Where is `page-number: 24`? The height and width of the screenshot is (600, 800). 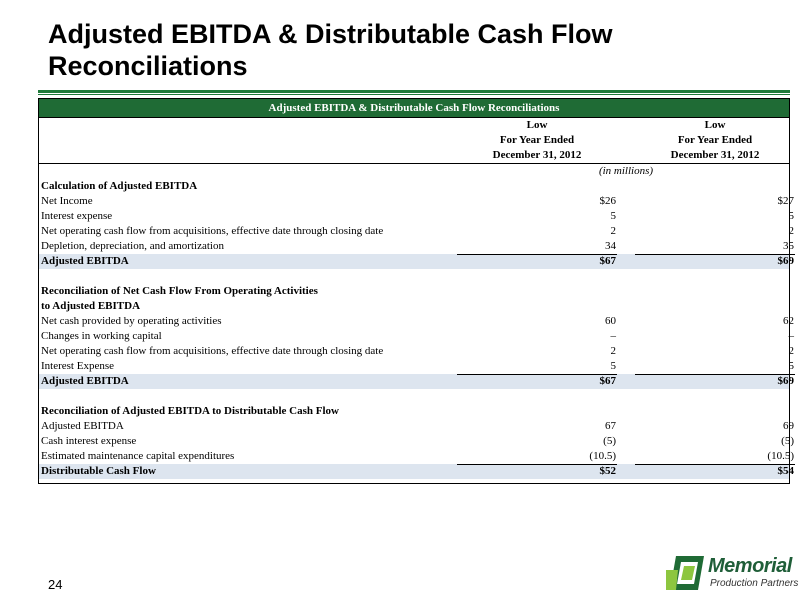 page-number: 24 is located at coordinates (55, 584).